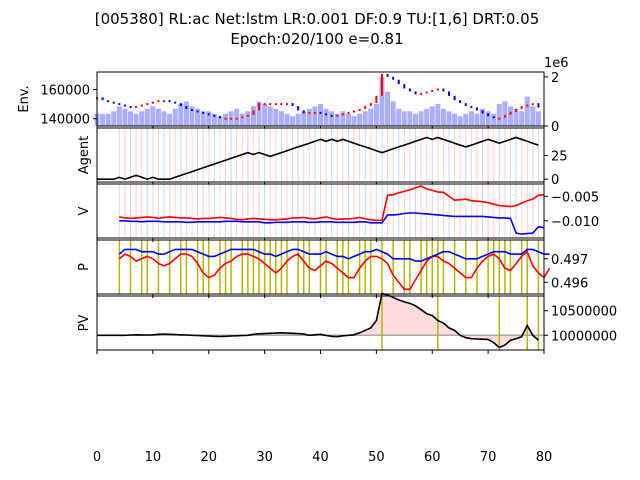 The width and height of the screenshot is (640, 480). Describe the element at coordinates (555, 127) in the screenshot. I see `y-tick-label-right: 0` at that location.